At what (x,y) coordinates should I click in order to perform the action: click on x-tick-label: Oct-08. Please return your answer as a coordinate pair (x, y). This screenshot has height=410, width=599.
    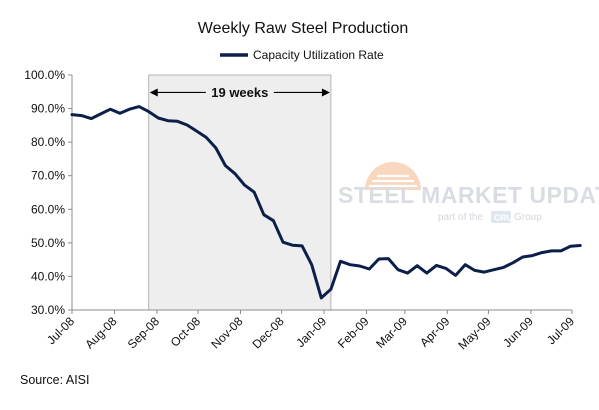
    Looking at the image, I should click on (186, 332).